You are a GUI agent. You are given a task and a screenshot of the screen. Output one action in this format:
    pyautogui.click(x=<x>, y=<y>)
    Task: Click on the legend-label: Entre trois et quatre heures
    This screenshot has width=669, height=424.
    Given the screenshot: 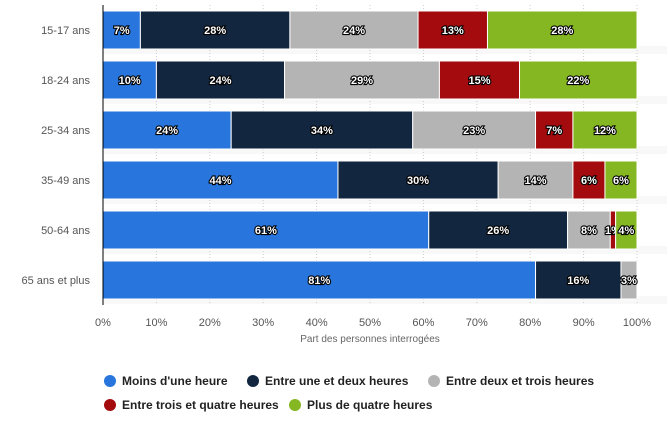 What is the action you would take?
    pyautogui.click(x=200, y=405)
    